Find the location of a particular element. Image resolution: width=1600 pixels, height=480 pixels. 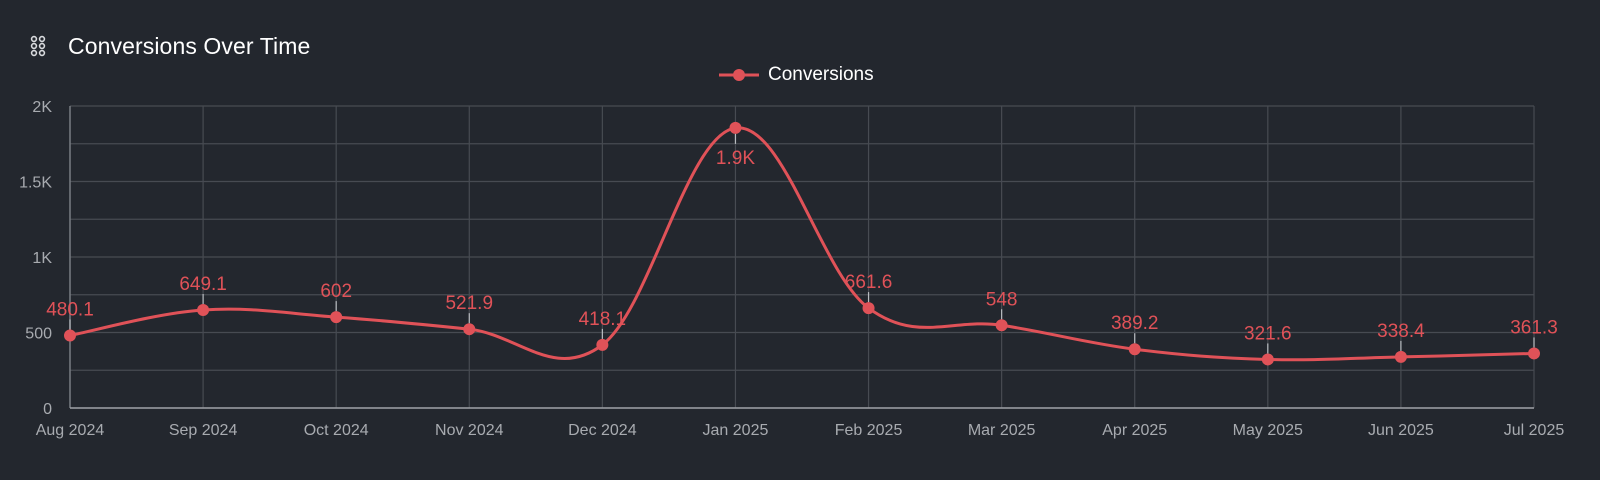

chart-title: Conversions Over Time is located at coordinates (189, 45).